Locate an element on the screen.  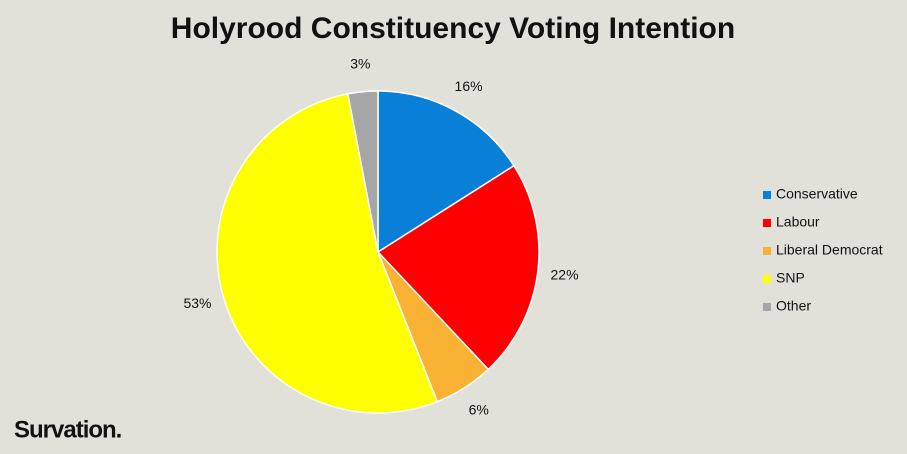
legend-label: Other is located at coordinates (793, 306).